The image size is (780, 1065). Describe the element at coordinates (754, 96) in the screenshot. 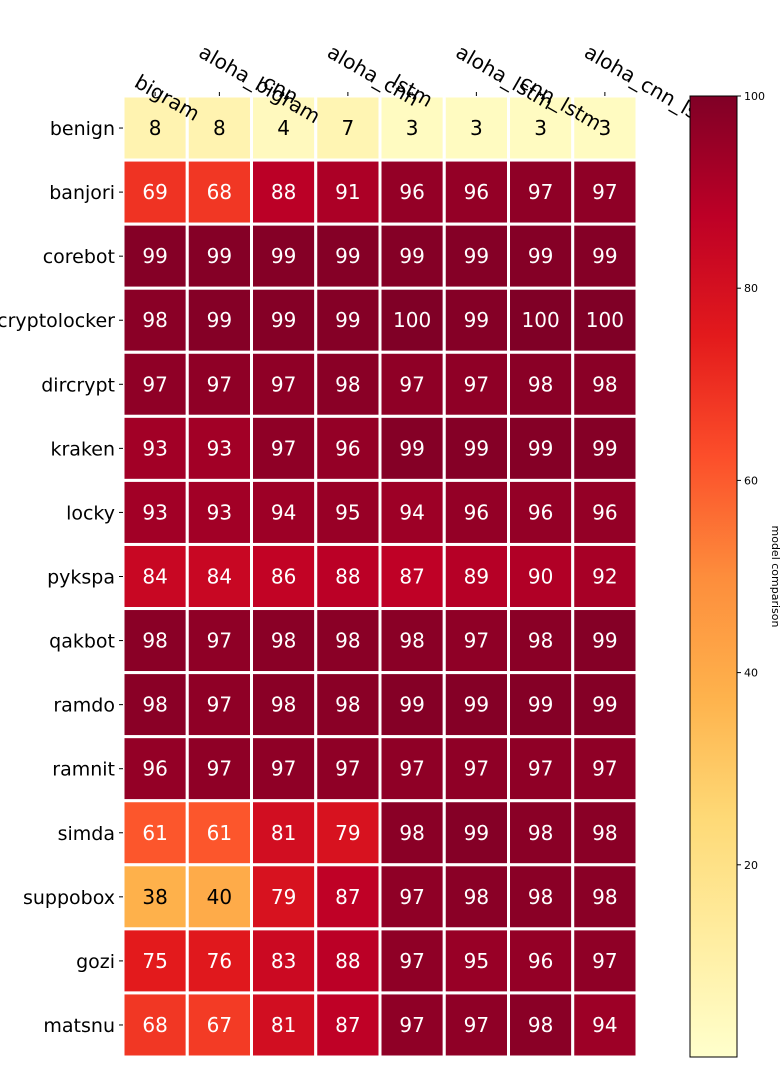

I see `colorbar-tick-label: 100` at that location.